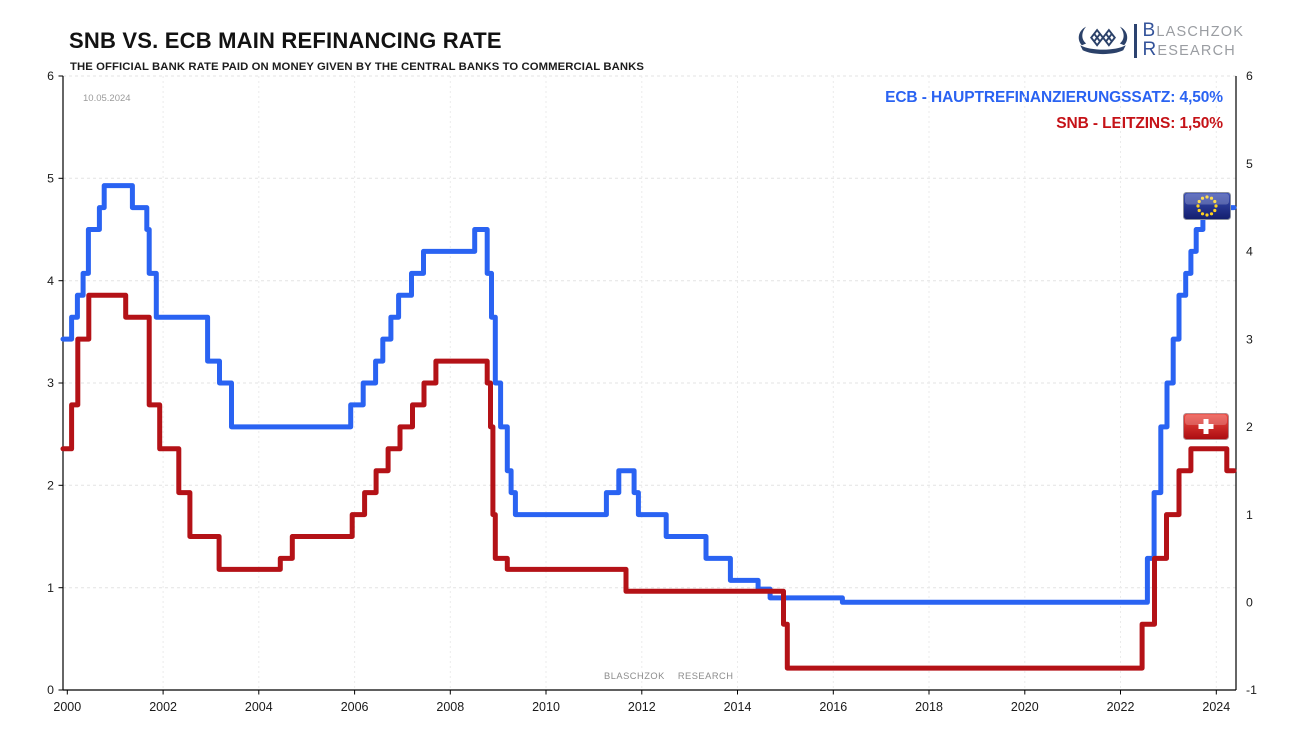 The height and width of the screenshot is (735, 1307). I want to click on svg-text: 2018, so click(929, 707).